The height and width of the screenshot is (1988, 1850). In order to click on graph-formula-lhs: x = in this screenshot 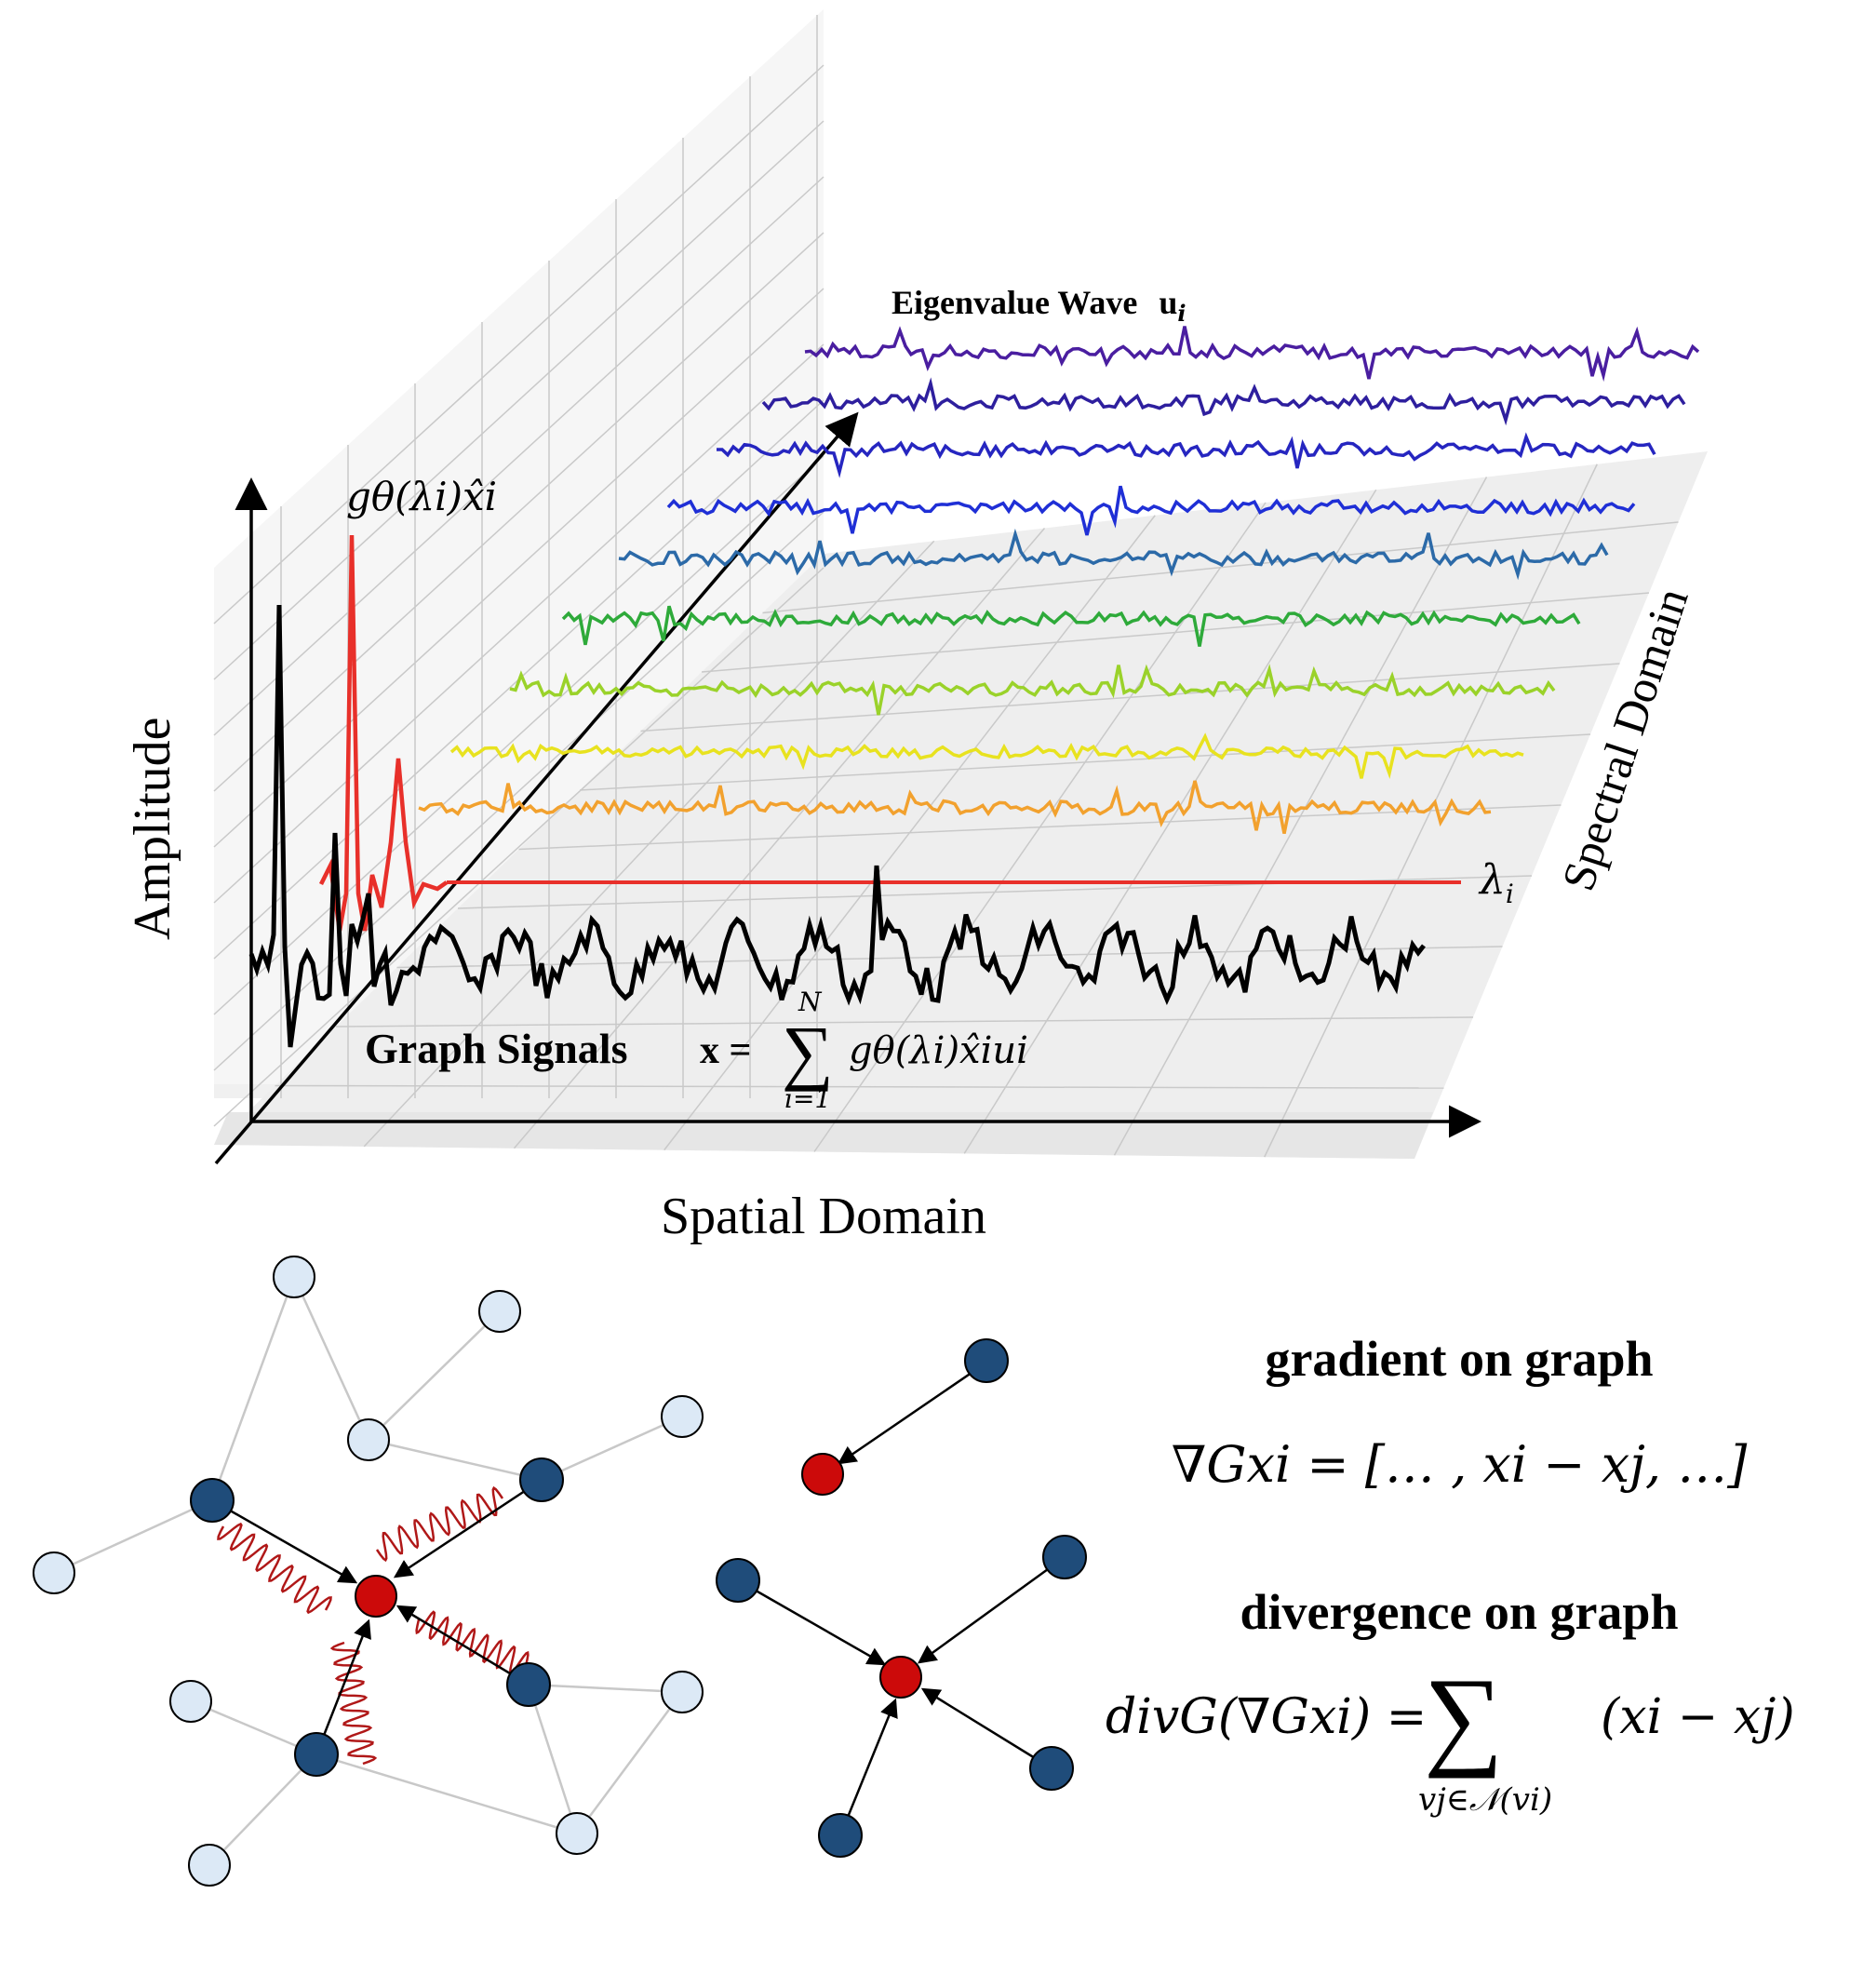, I will do `click(725, 1050)`.